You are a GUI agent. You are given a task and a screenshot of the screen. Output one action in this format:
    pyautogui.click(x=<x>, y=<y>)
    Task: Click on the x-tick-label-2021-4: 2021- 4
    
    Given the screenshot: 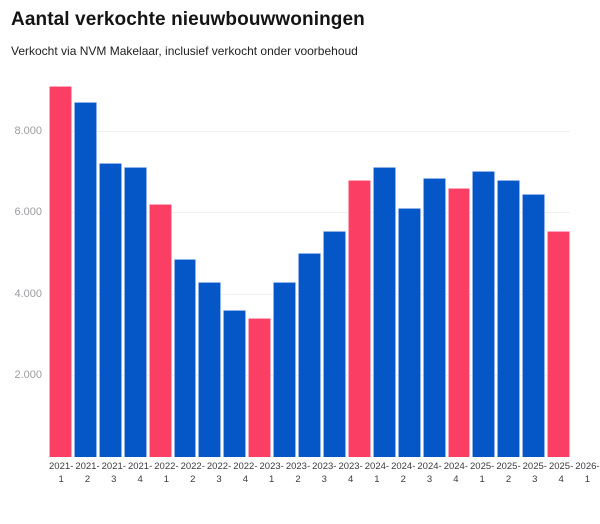 What is the action you would take?
    pyautogui.click(x=140, y=473)
    